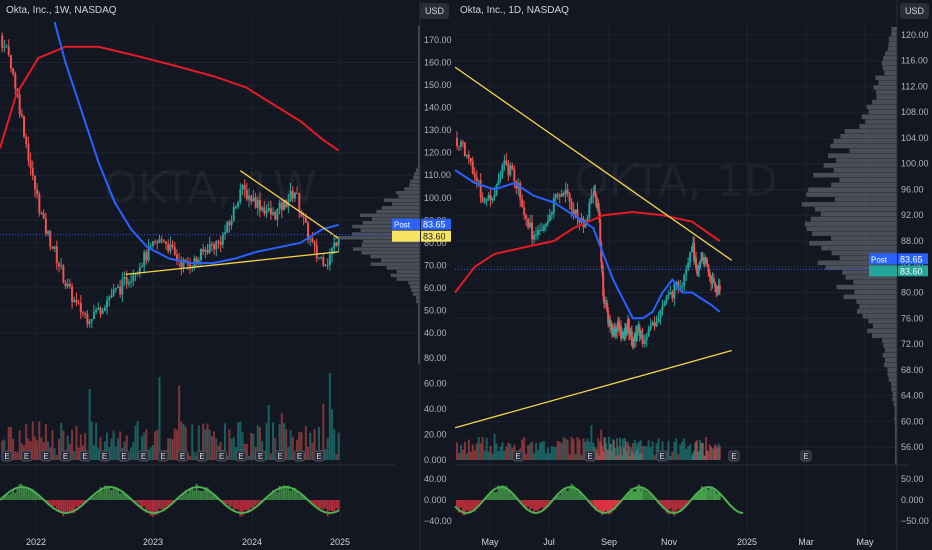  What do you see at coordinates (915, 164) in the screenshot?
I see `price-tick-label: 100.00` at bounding box center [915, 164].